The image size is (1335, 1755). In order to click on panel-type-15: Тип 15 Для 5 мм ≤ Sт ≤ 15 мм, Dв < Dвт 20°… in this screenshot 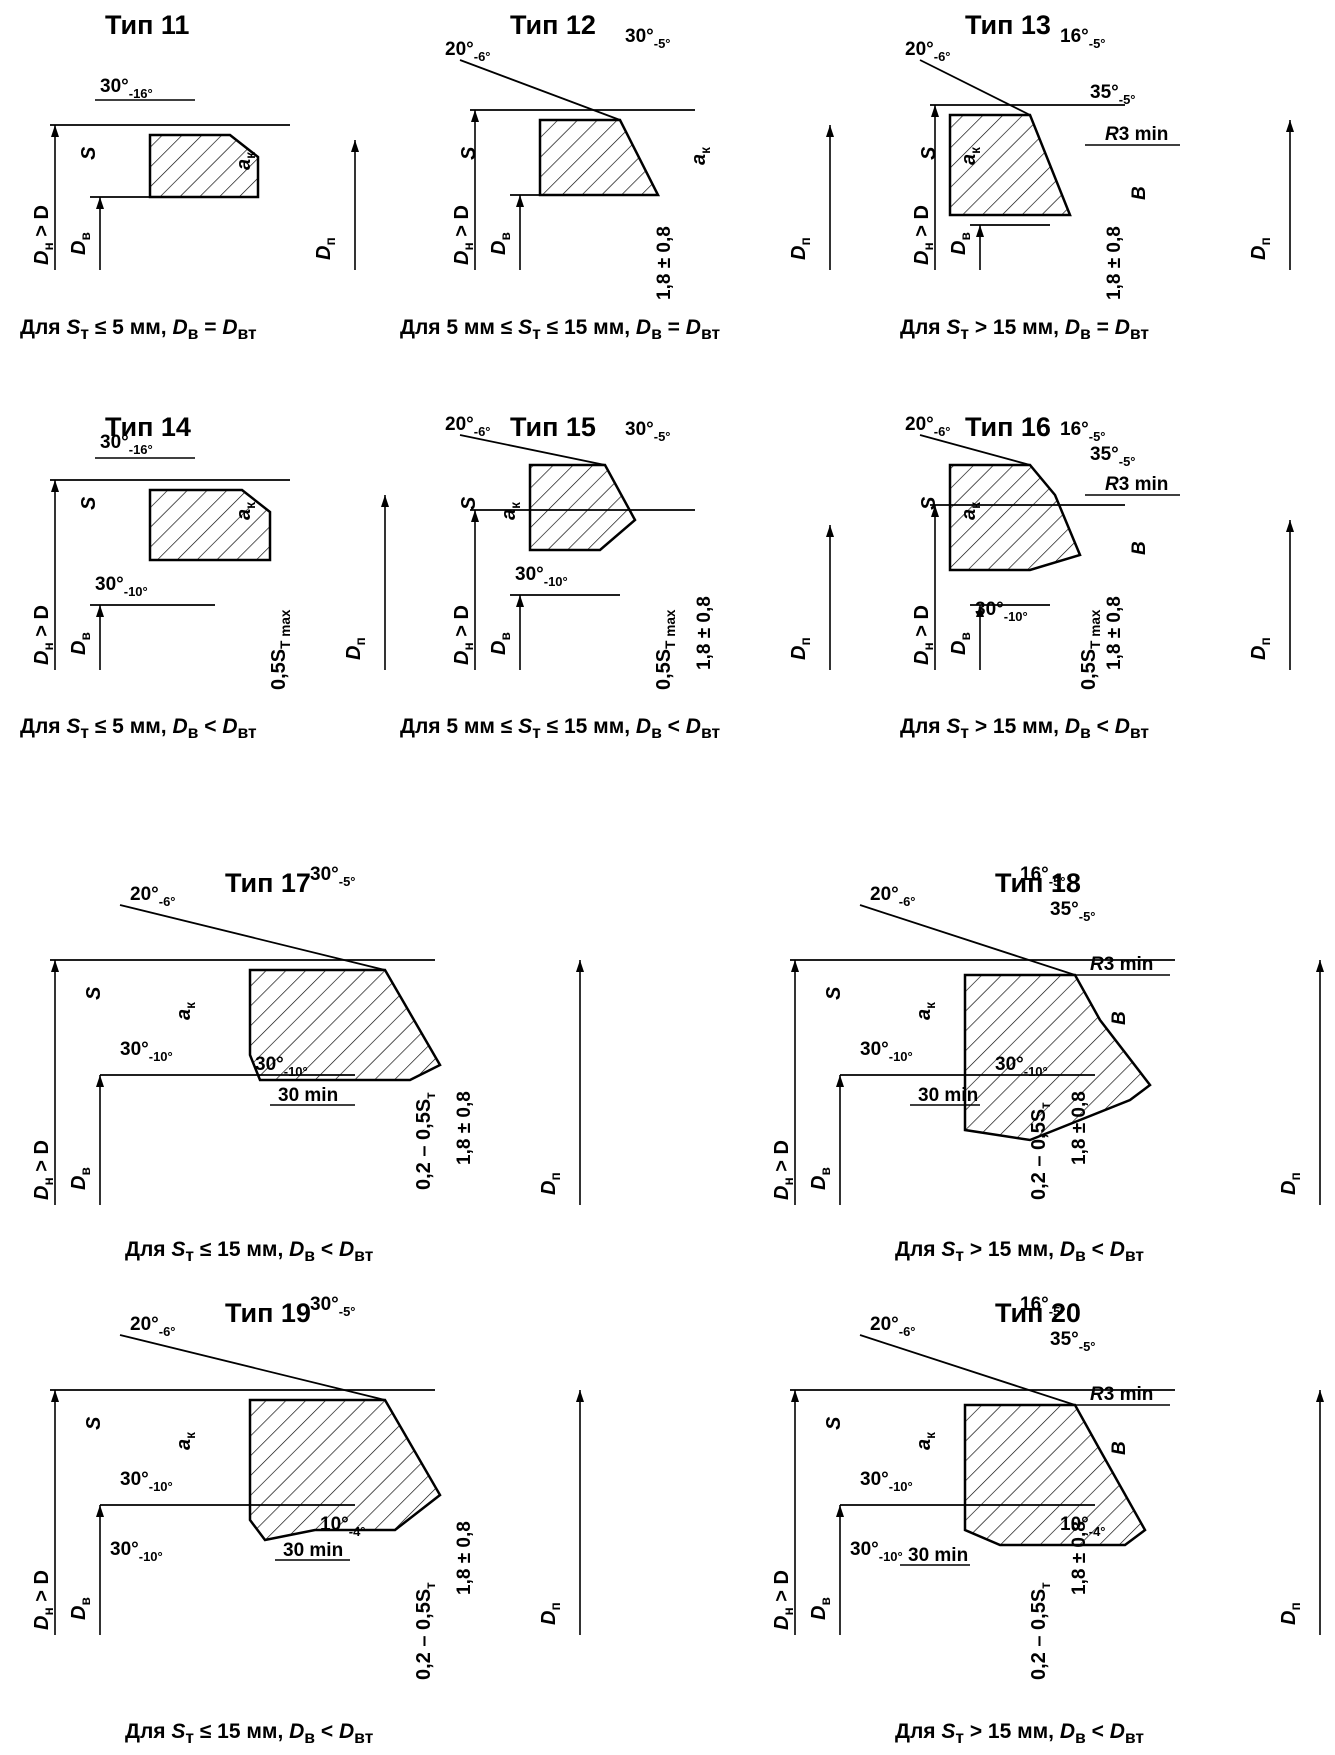, I will do `click(640, 610)`.